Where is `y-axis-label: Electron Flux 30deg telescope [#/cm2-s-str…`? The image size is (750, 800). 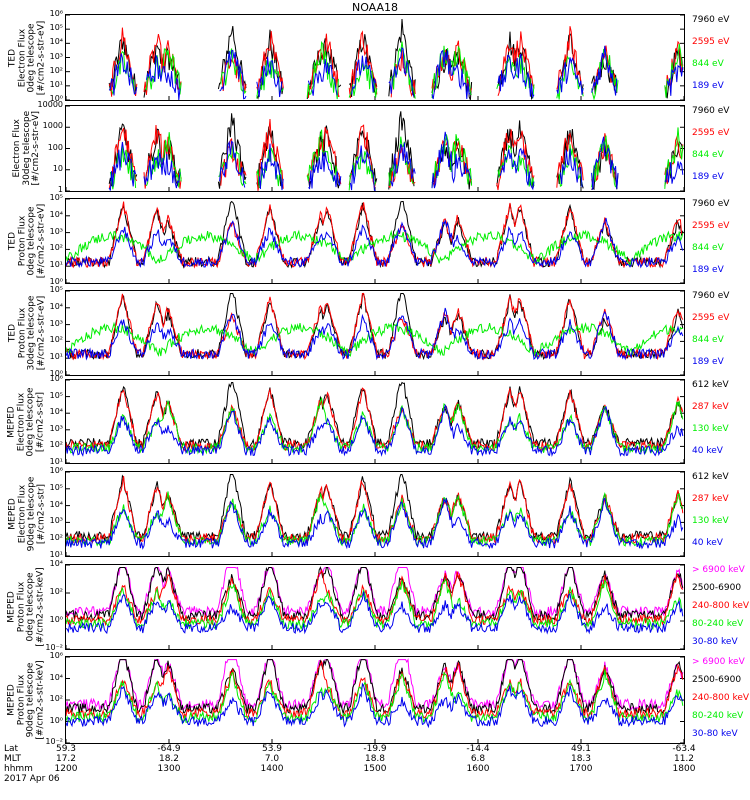
y-axis-label: Electron Flux 30deg telescope [#/cm2-s-str… is located at coordinates (27, 148).